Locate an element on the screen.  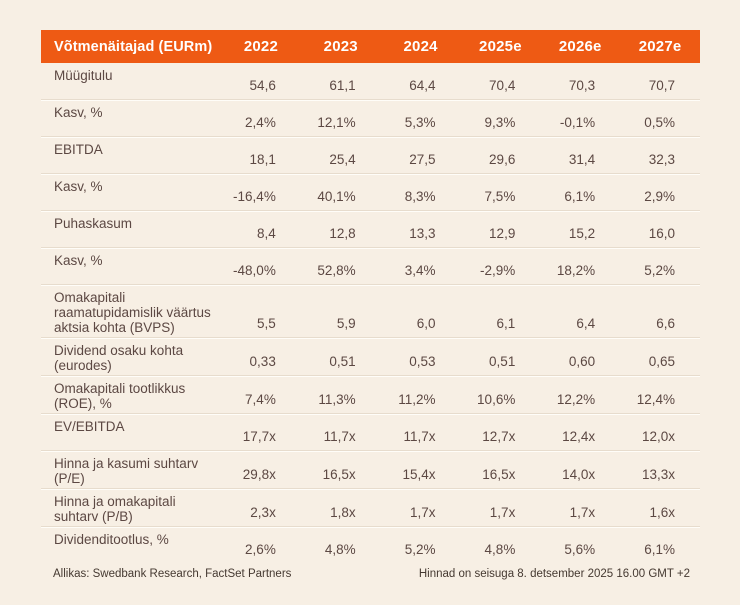
cell-value: 15,2 is located at coordinates (582, 233).